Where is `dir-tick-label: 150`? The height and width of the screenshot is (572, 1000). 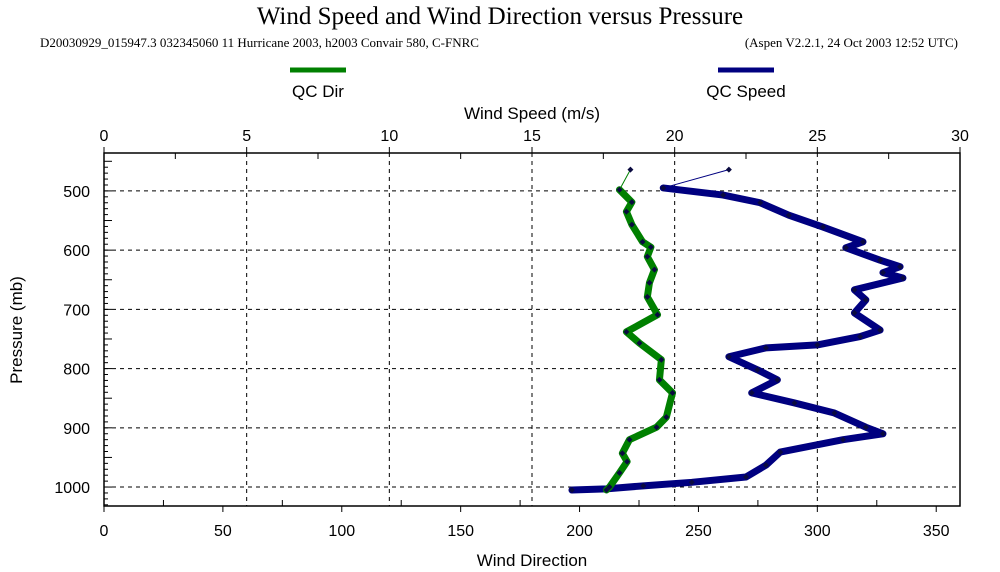 dir-tick-label: 150 is located at coordinates (460, 531).